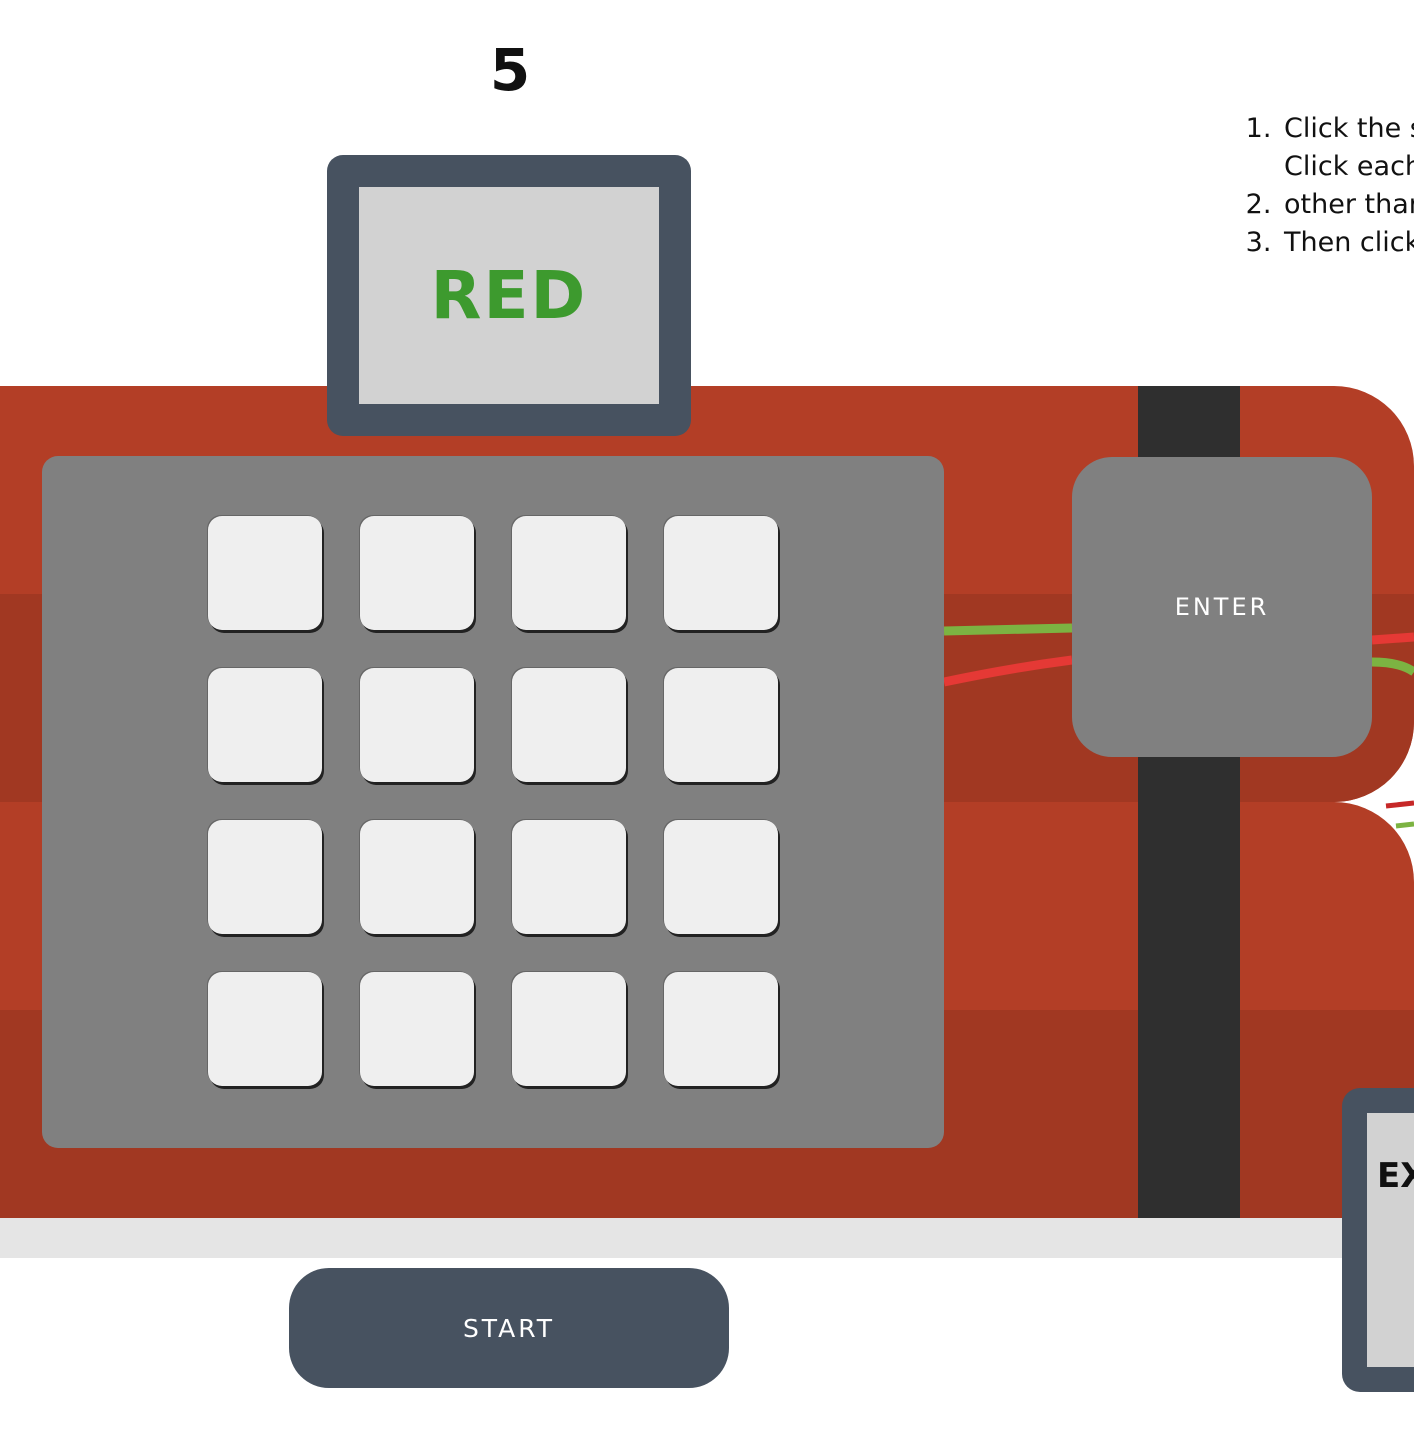 The image size is (1414, 1448). Describe the element at coordinates (1390, 1240) in the screenshot. I see `explode-panel-screen` at that location.